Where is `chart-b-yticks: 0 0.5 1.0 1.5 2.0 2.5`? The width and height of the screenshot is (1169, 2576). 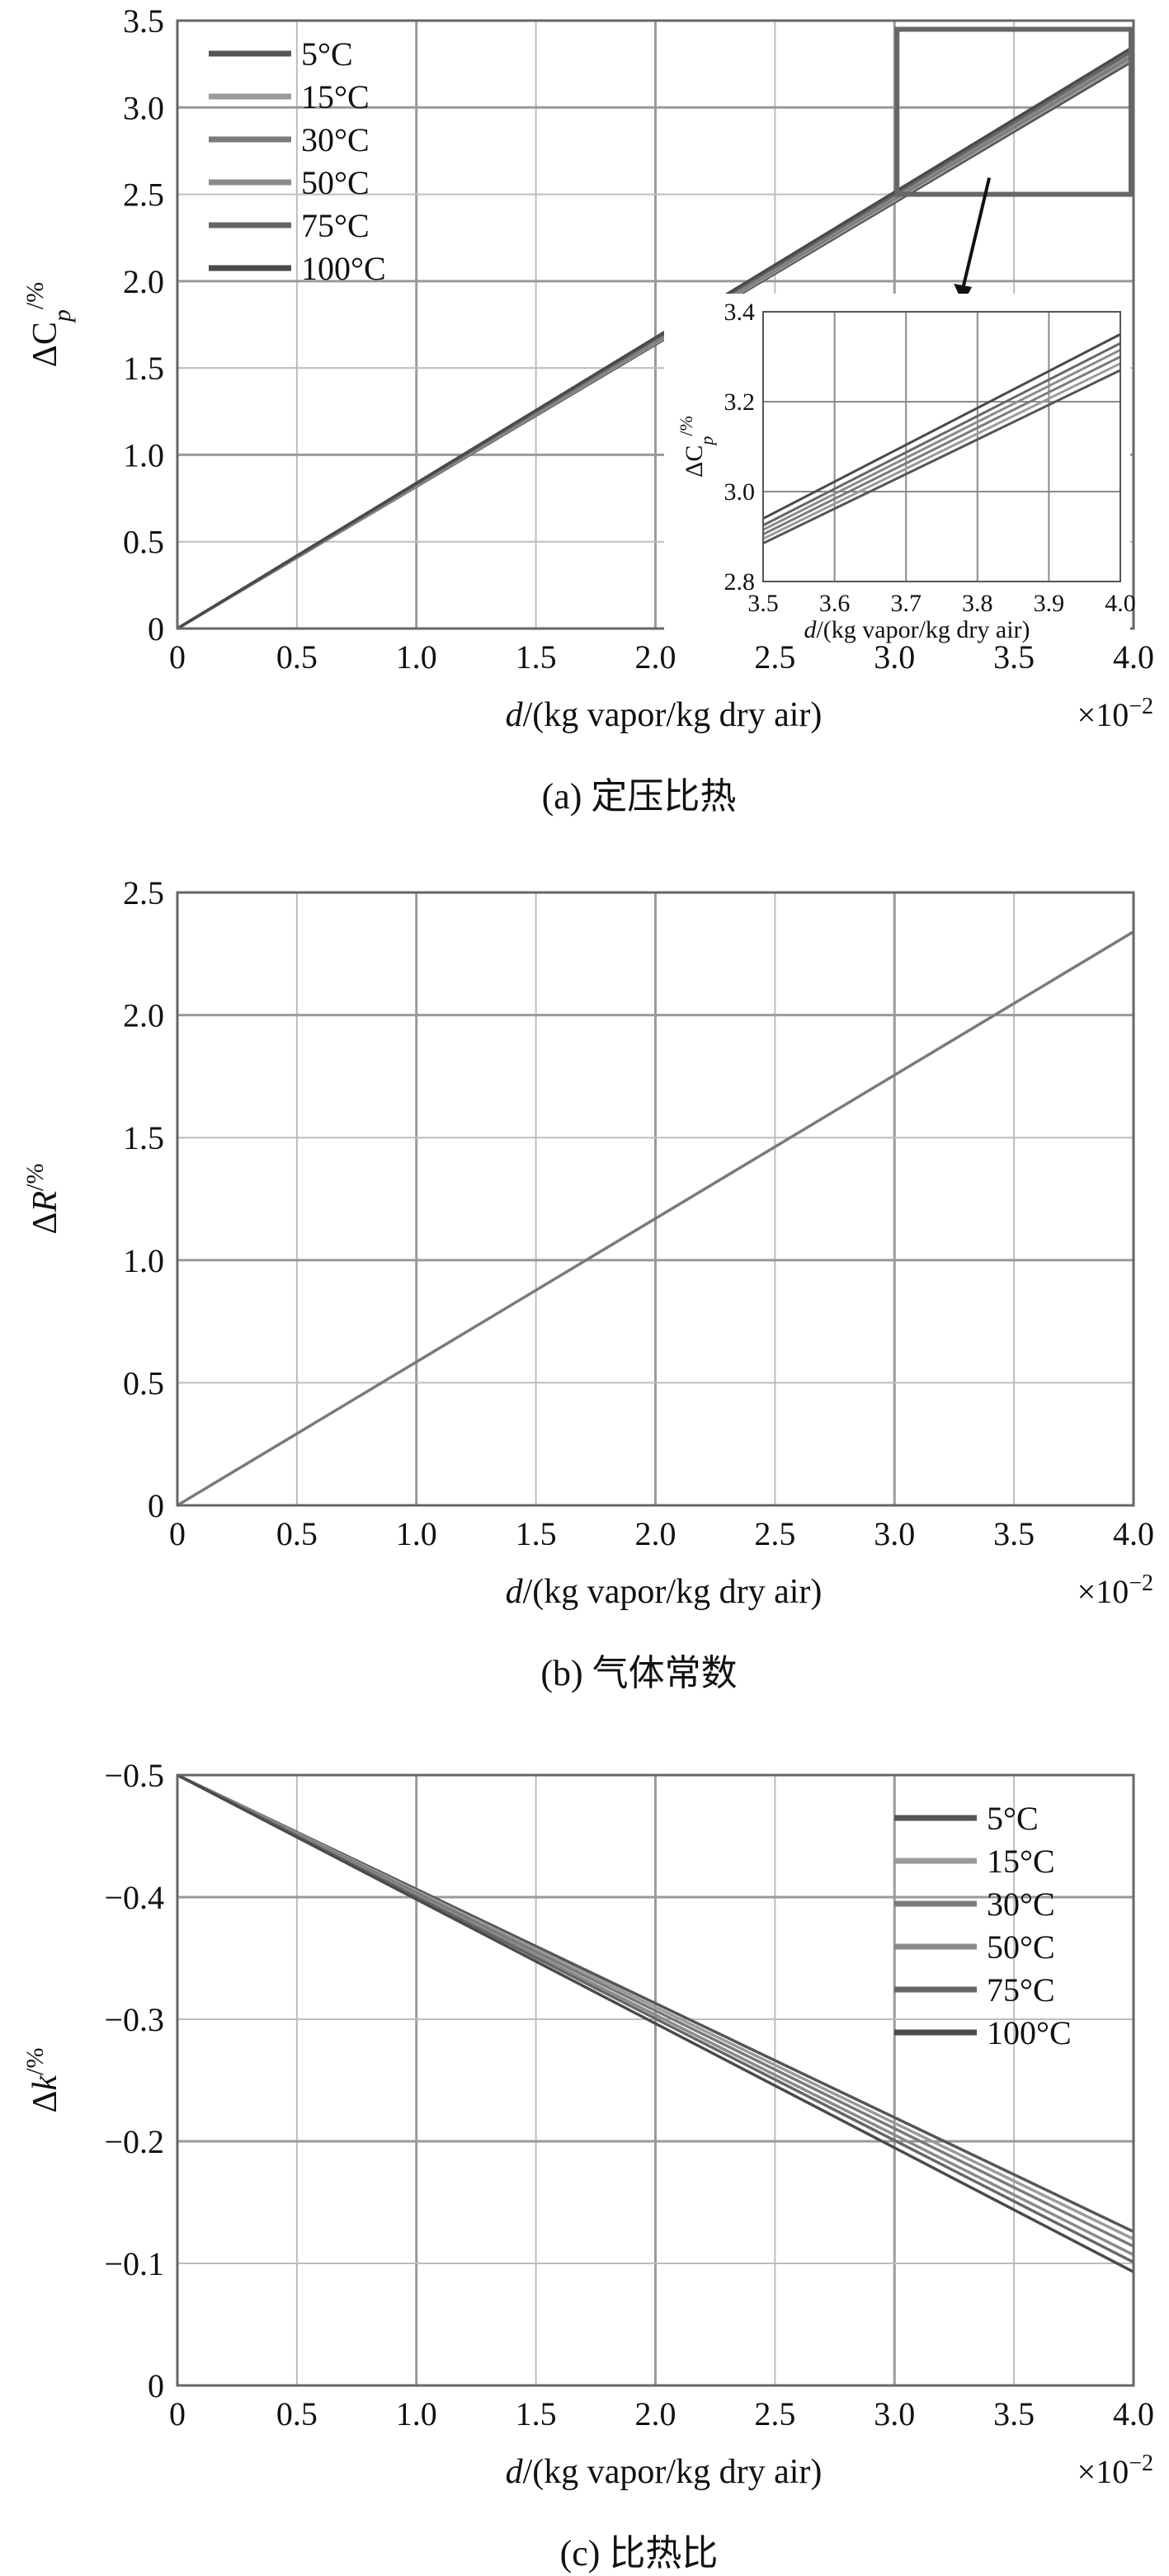
chart-b-yticks: 0 0.5 1.0 1.5 2.0 2.5 is located at coordinates (143, 1199).